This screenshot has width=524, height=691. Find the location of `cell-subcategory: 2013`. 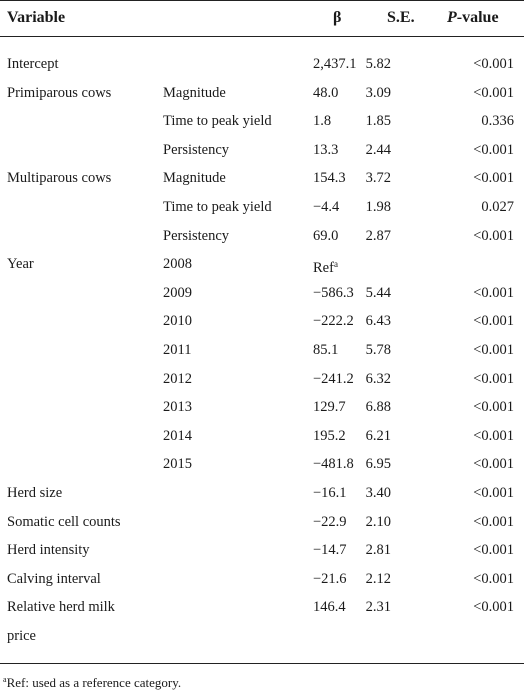

cell-subcategory: 2013 is located at coordinates (177, 407).